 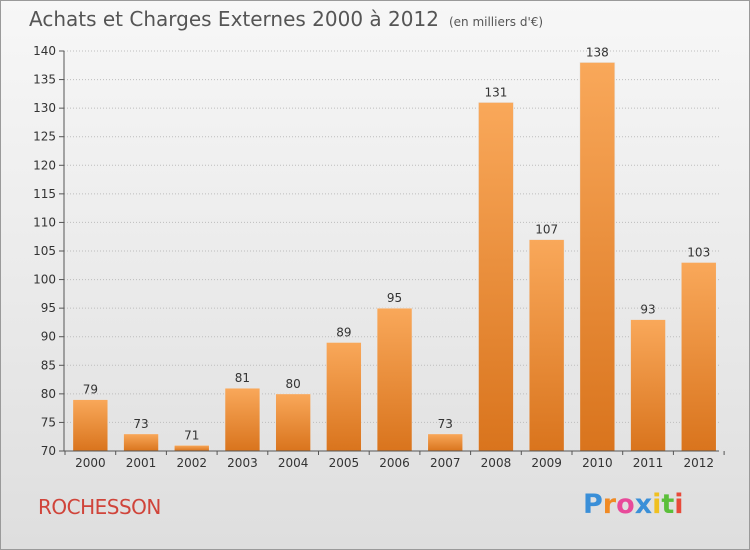 What do you see at coordinates (48, 337) in the screenshot?
I see `y-tick-label: 90` at bounding box center [48, 337].